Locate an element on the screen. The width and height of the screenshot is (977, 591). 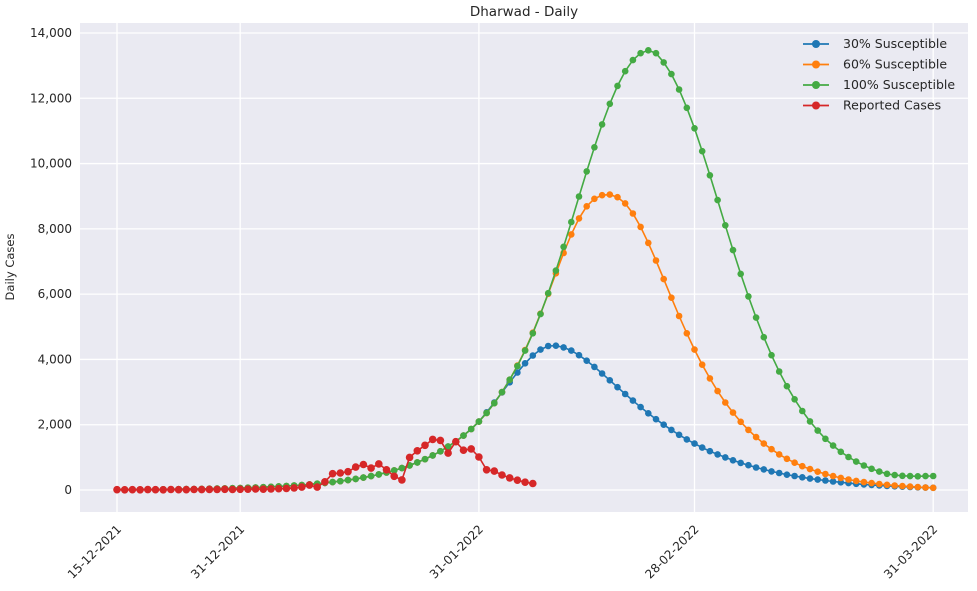
x-tick-label: 15-12-2021 is located at coordinates (94, 551).